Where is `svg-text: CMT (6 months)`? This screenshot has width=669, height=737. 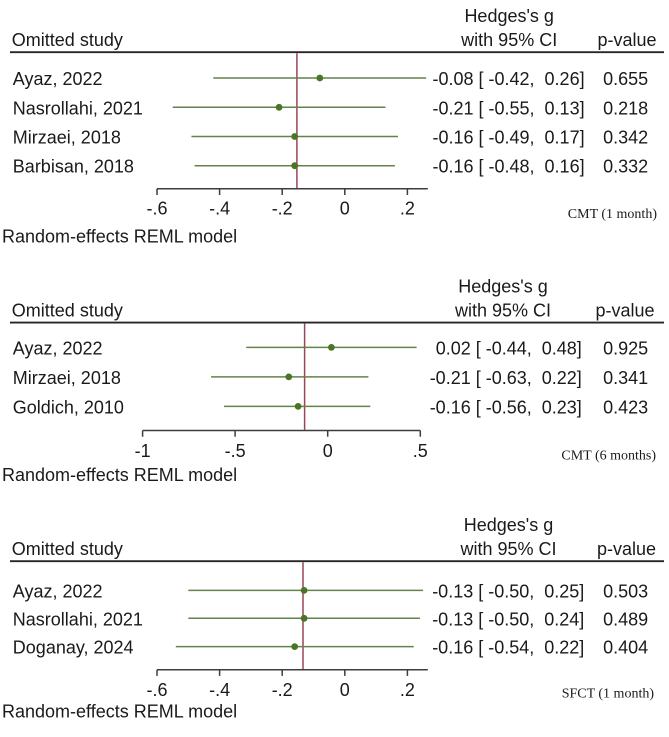
svg-text: CMT (6 months) is located at coordinates (608, 455).